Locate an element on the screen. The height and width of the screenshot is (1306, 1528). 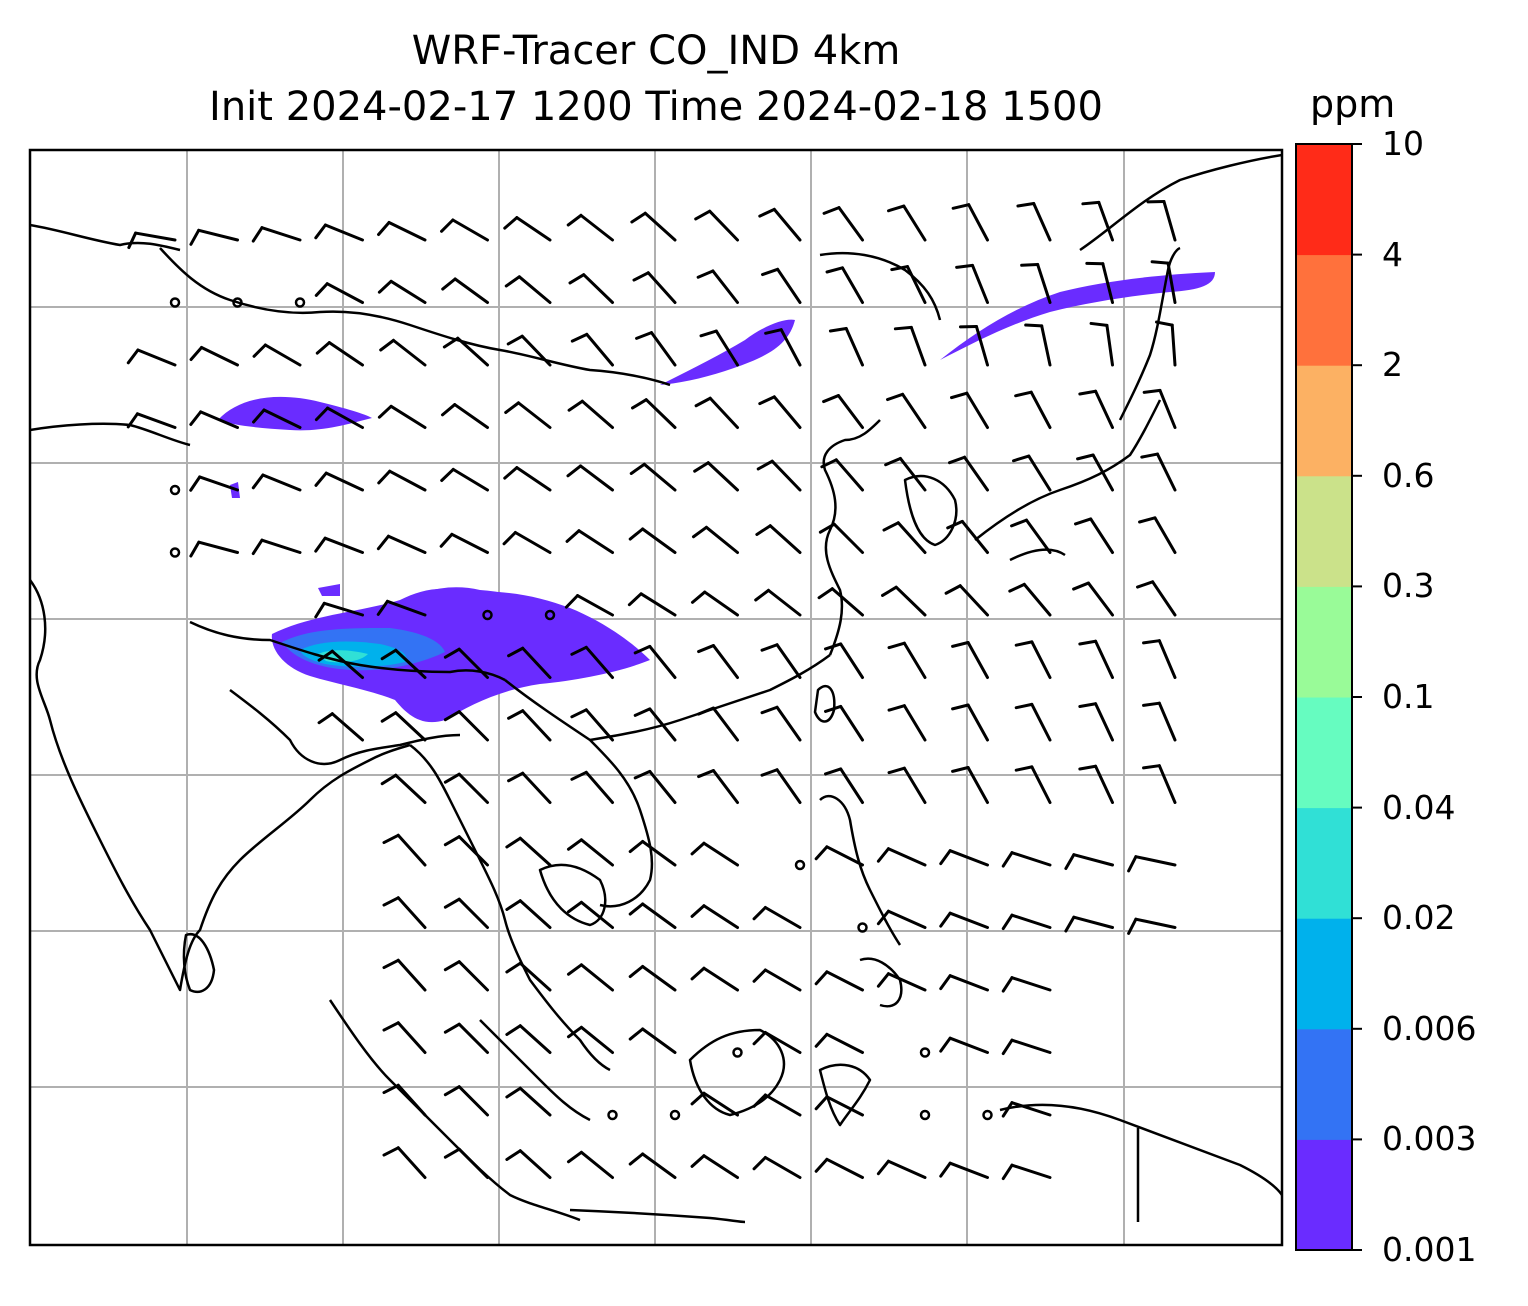
colorbar-tick-label: 0.1 is located at coordinates (1408, 696).